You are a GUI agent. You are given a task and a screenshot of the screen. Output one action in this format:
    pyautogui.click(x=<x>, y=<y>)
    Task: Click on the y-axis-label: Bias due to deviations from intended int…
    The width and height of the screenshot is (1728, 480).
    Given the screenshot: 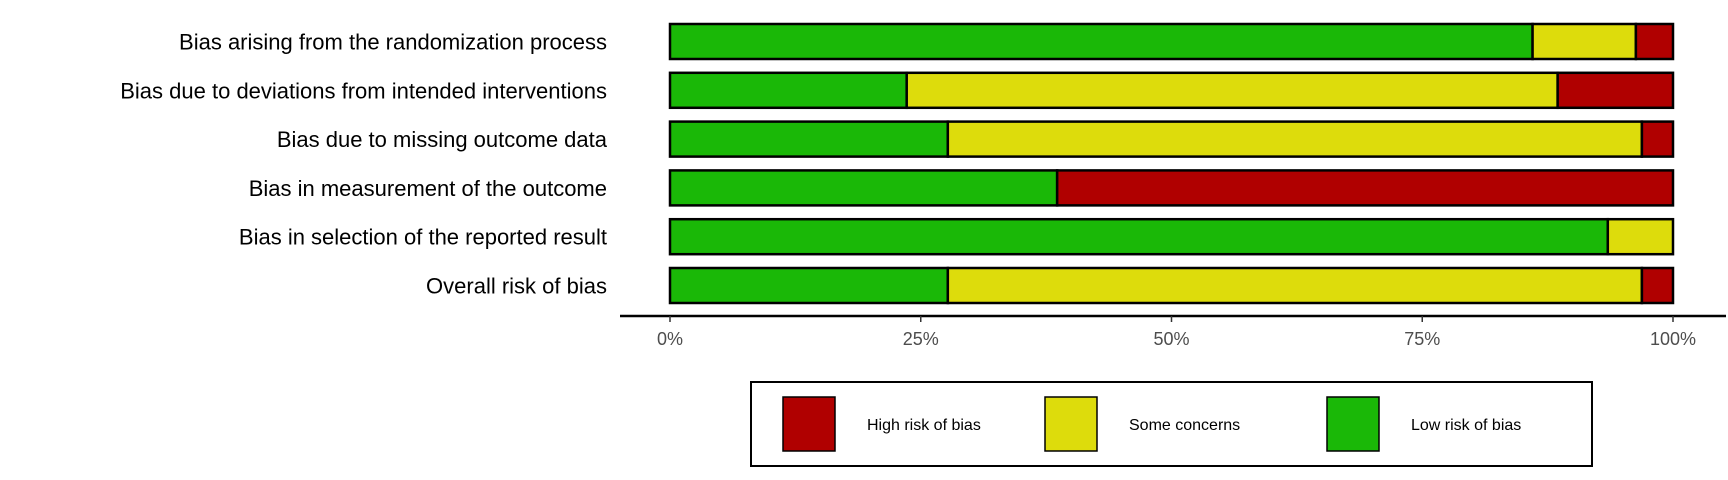 What is the action you would take?
    pyautogui.click(x=363, y=90)
    